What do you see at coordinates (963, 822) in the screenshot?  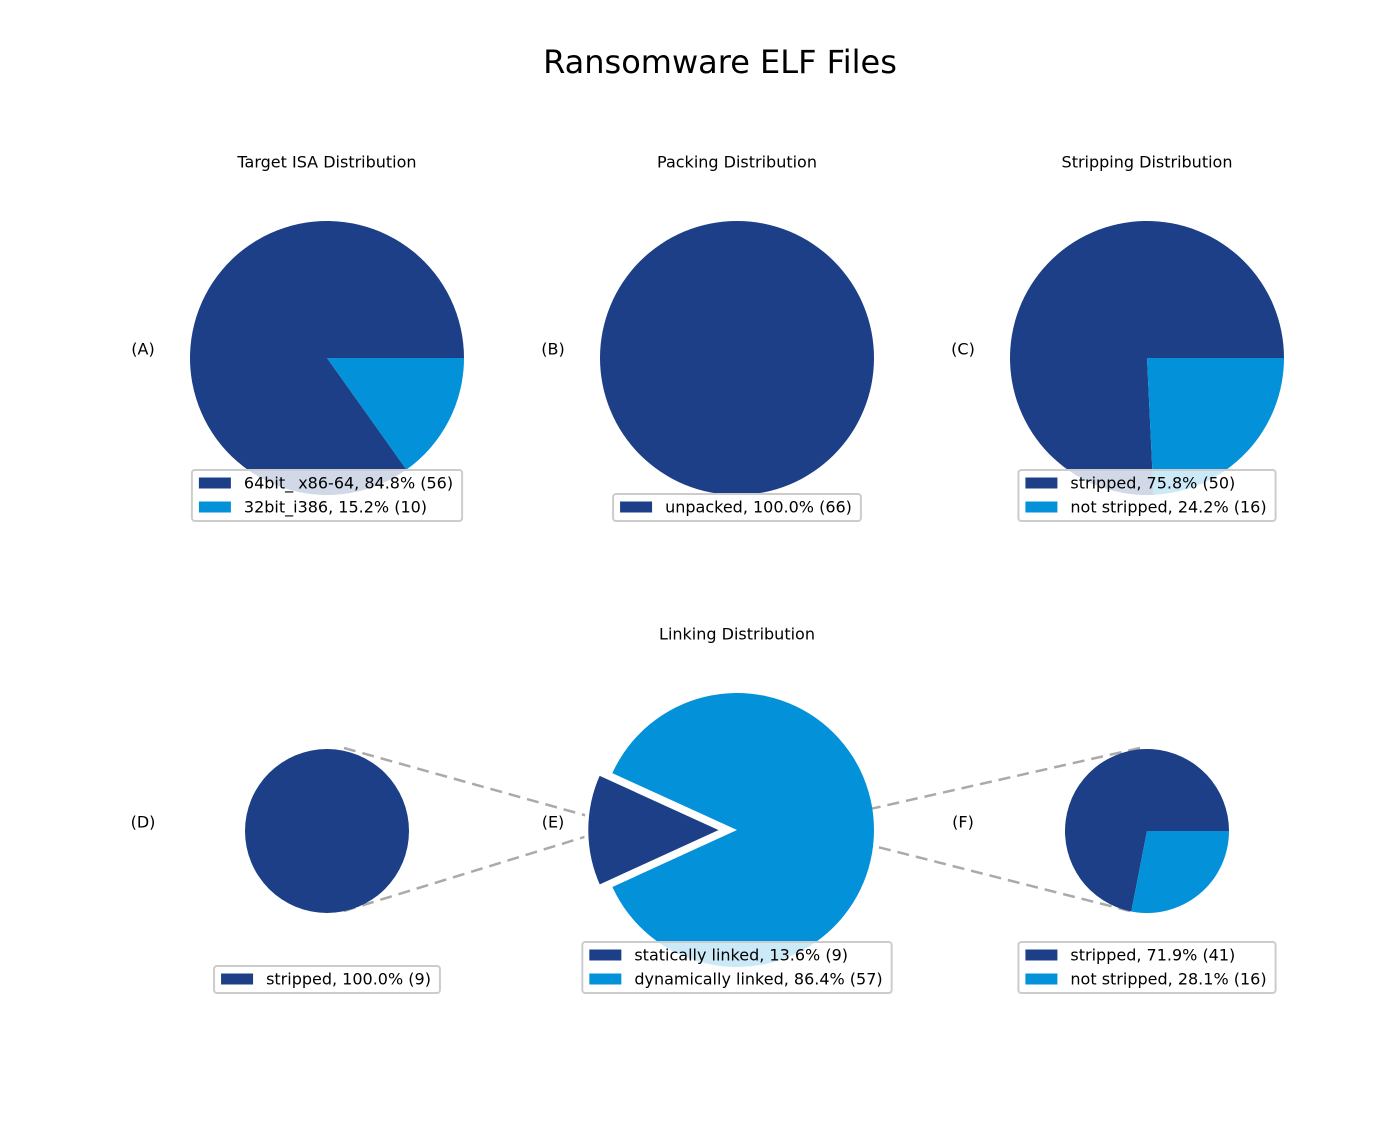 I see `panel-label: (F)` at bounding box center [963, 822].